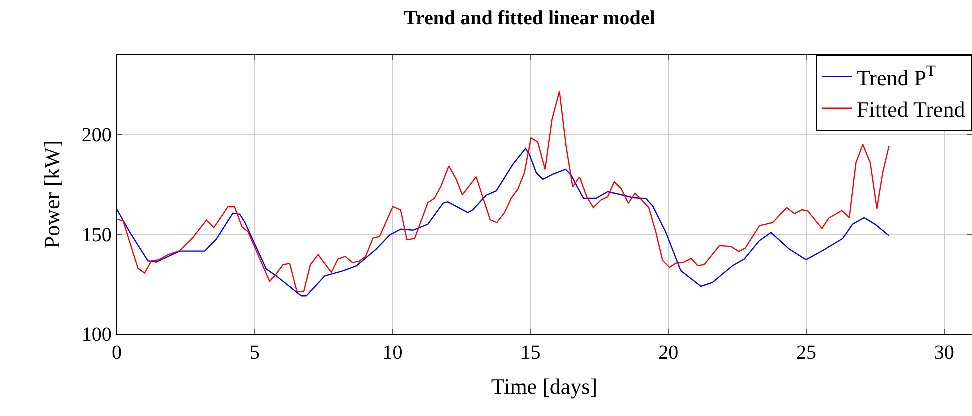 This screenshot has height=416, width=972. Describe the element at coordinates (806, 353) in the screenshot. I see `x-tick-label: 25` at that location.